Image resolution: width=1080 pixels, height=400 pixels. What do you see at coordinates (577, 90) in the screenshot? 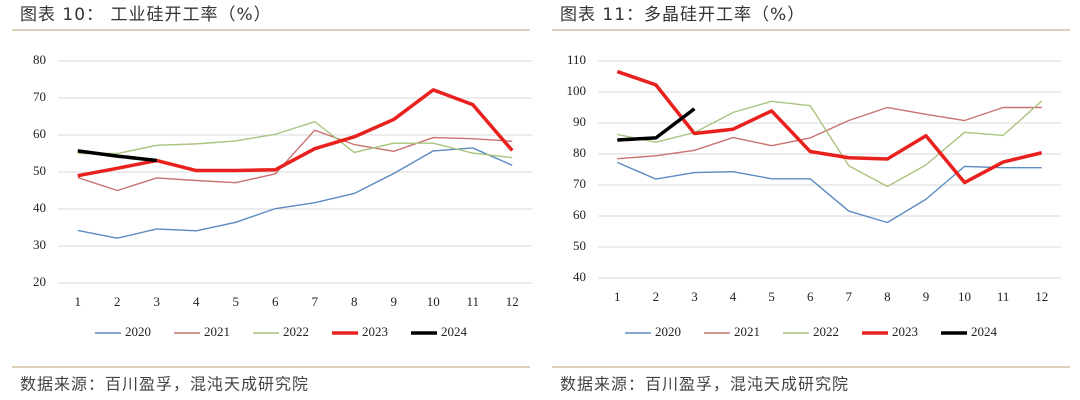
I see `y-tick-label: 100` at bounding box center [577, 90].